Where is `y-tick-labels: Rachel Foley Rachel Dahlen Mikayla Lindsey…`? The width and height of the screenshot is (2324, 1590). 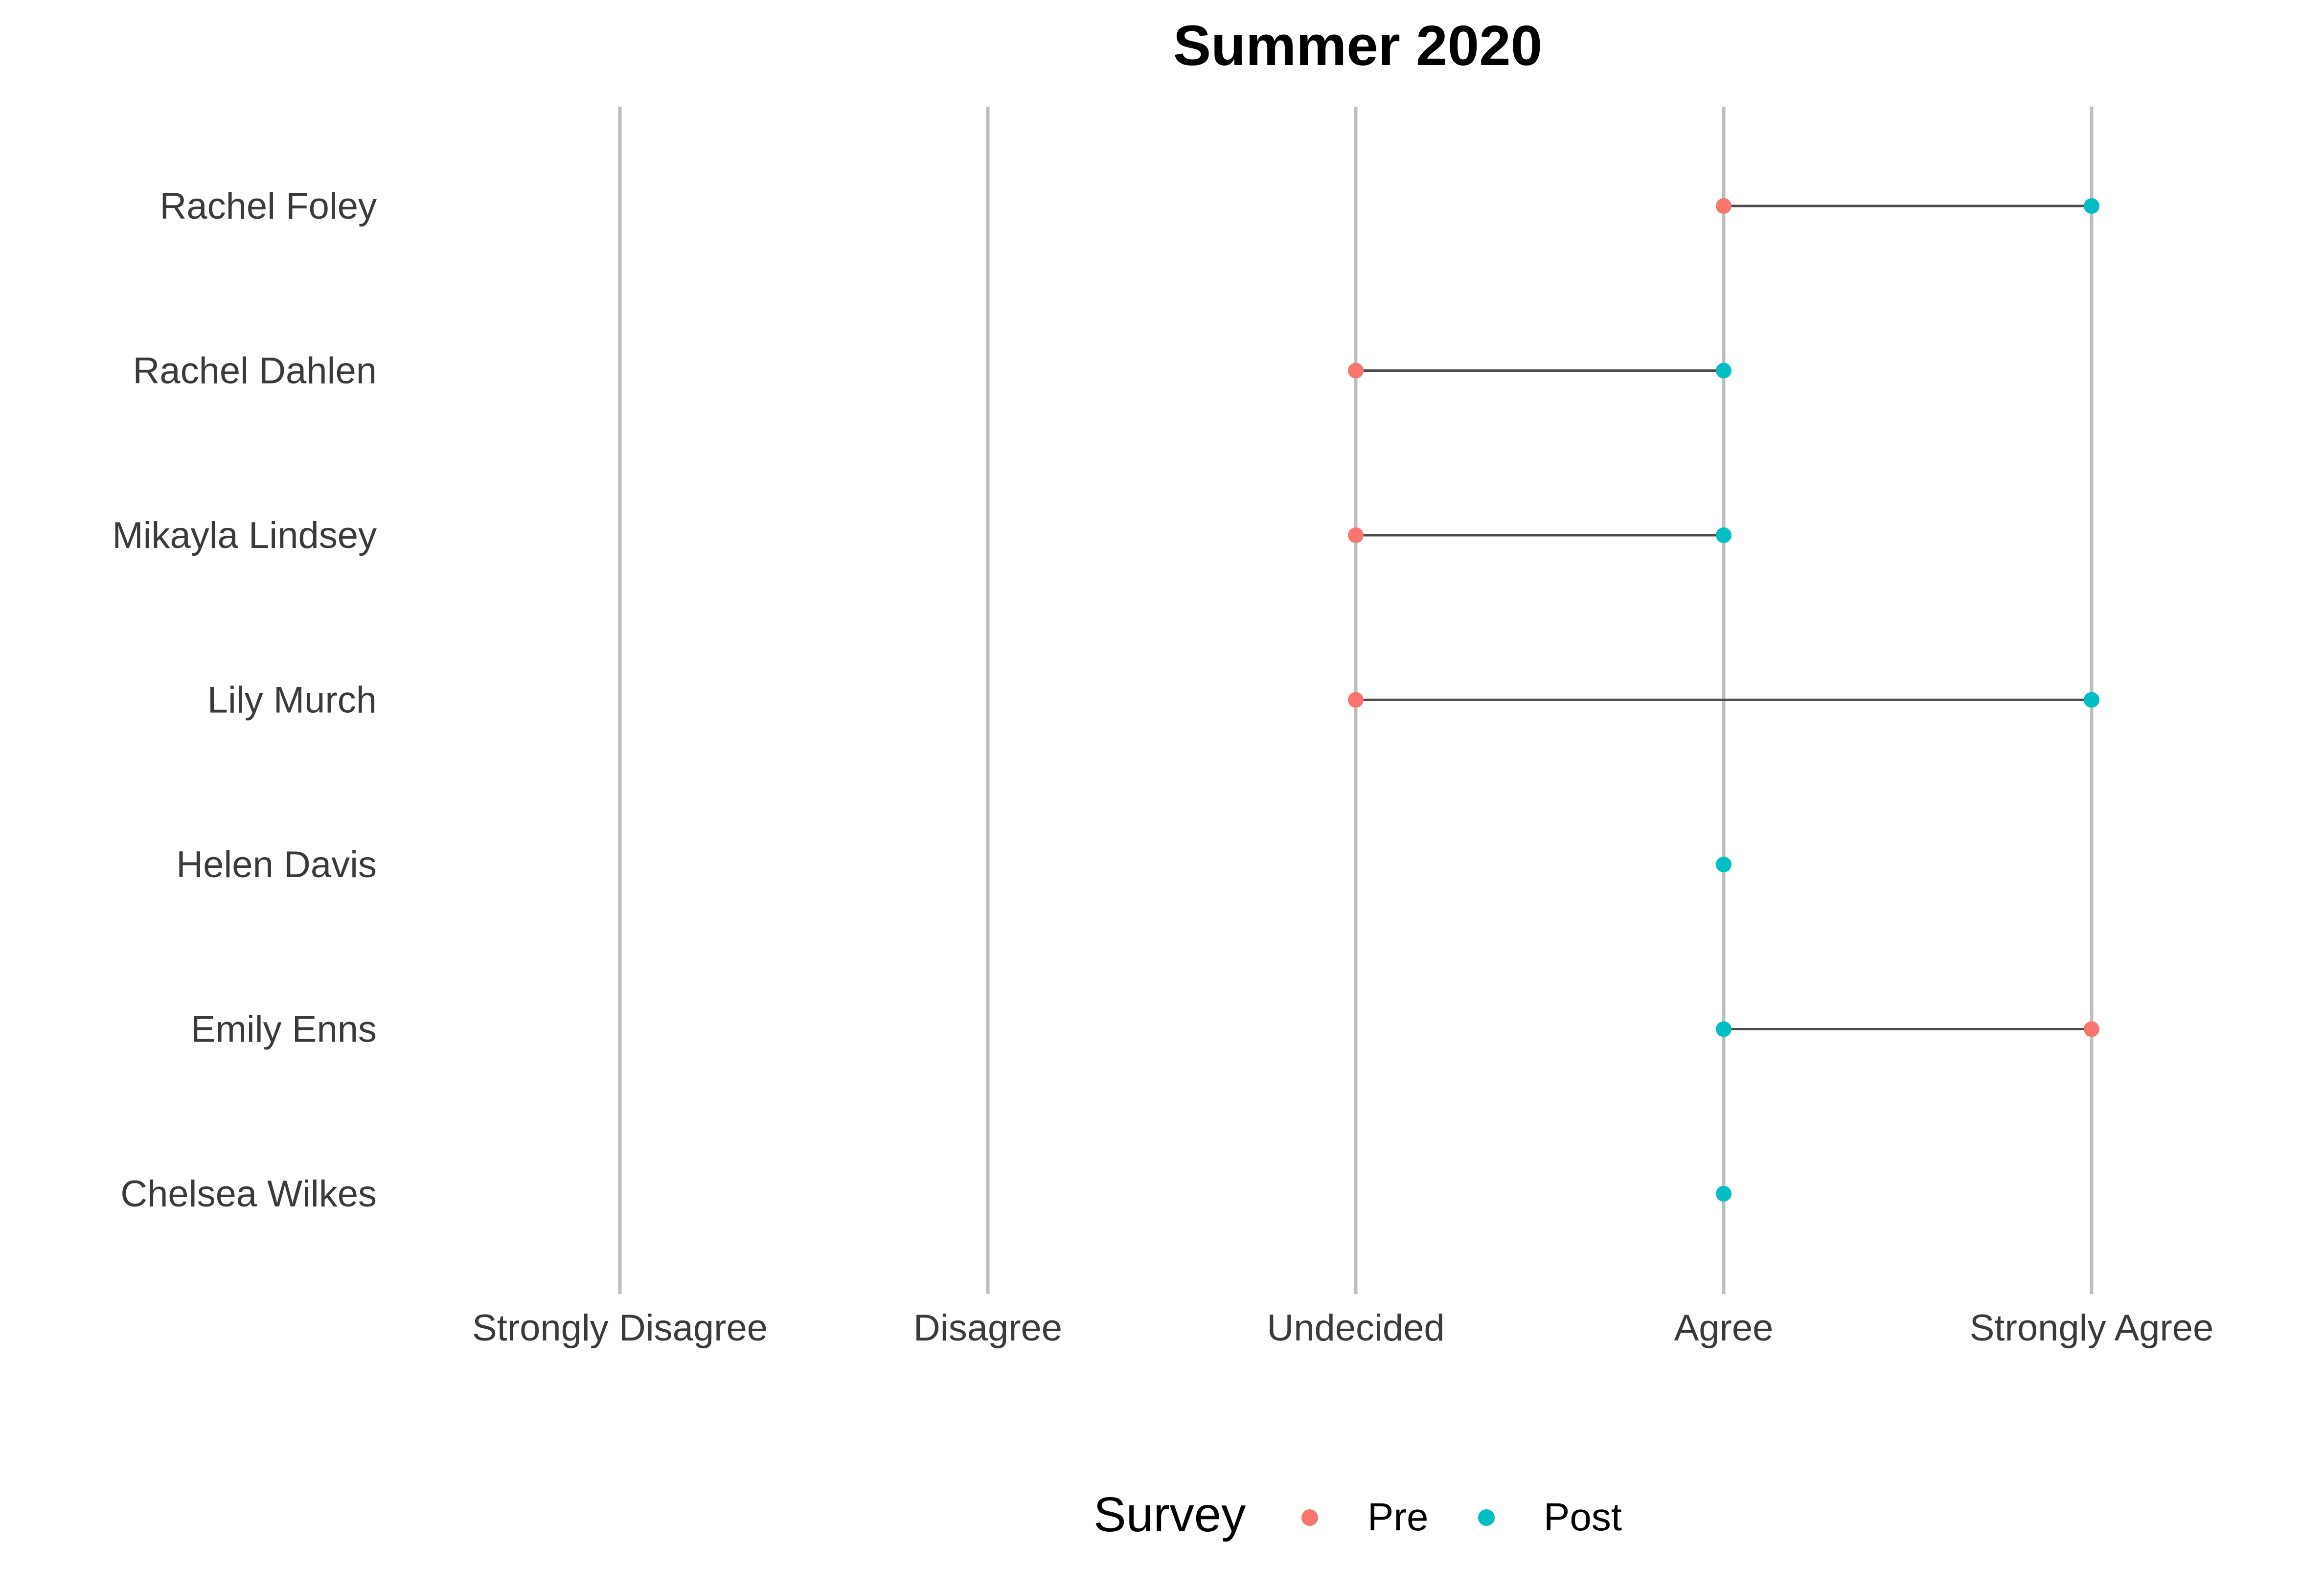 y-tick-labels: Rachel Foley Rachel Dahlen Mikayla Lindsey… is located at coordinates (245, 700).